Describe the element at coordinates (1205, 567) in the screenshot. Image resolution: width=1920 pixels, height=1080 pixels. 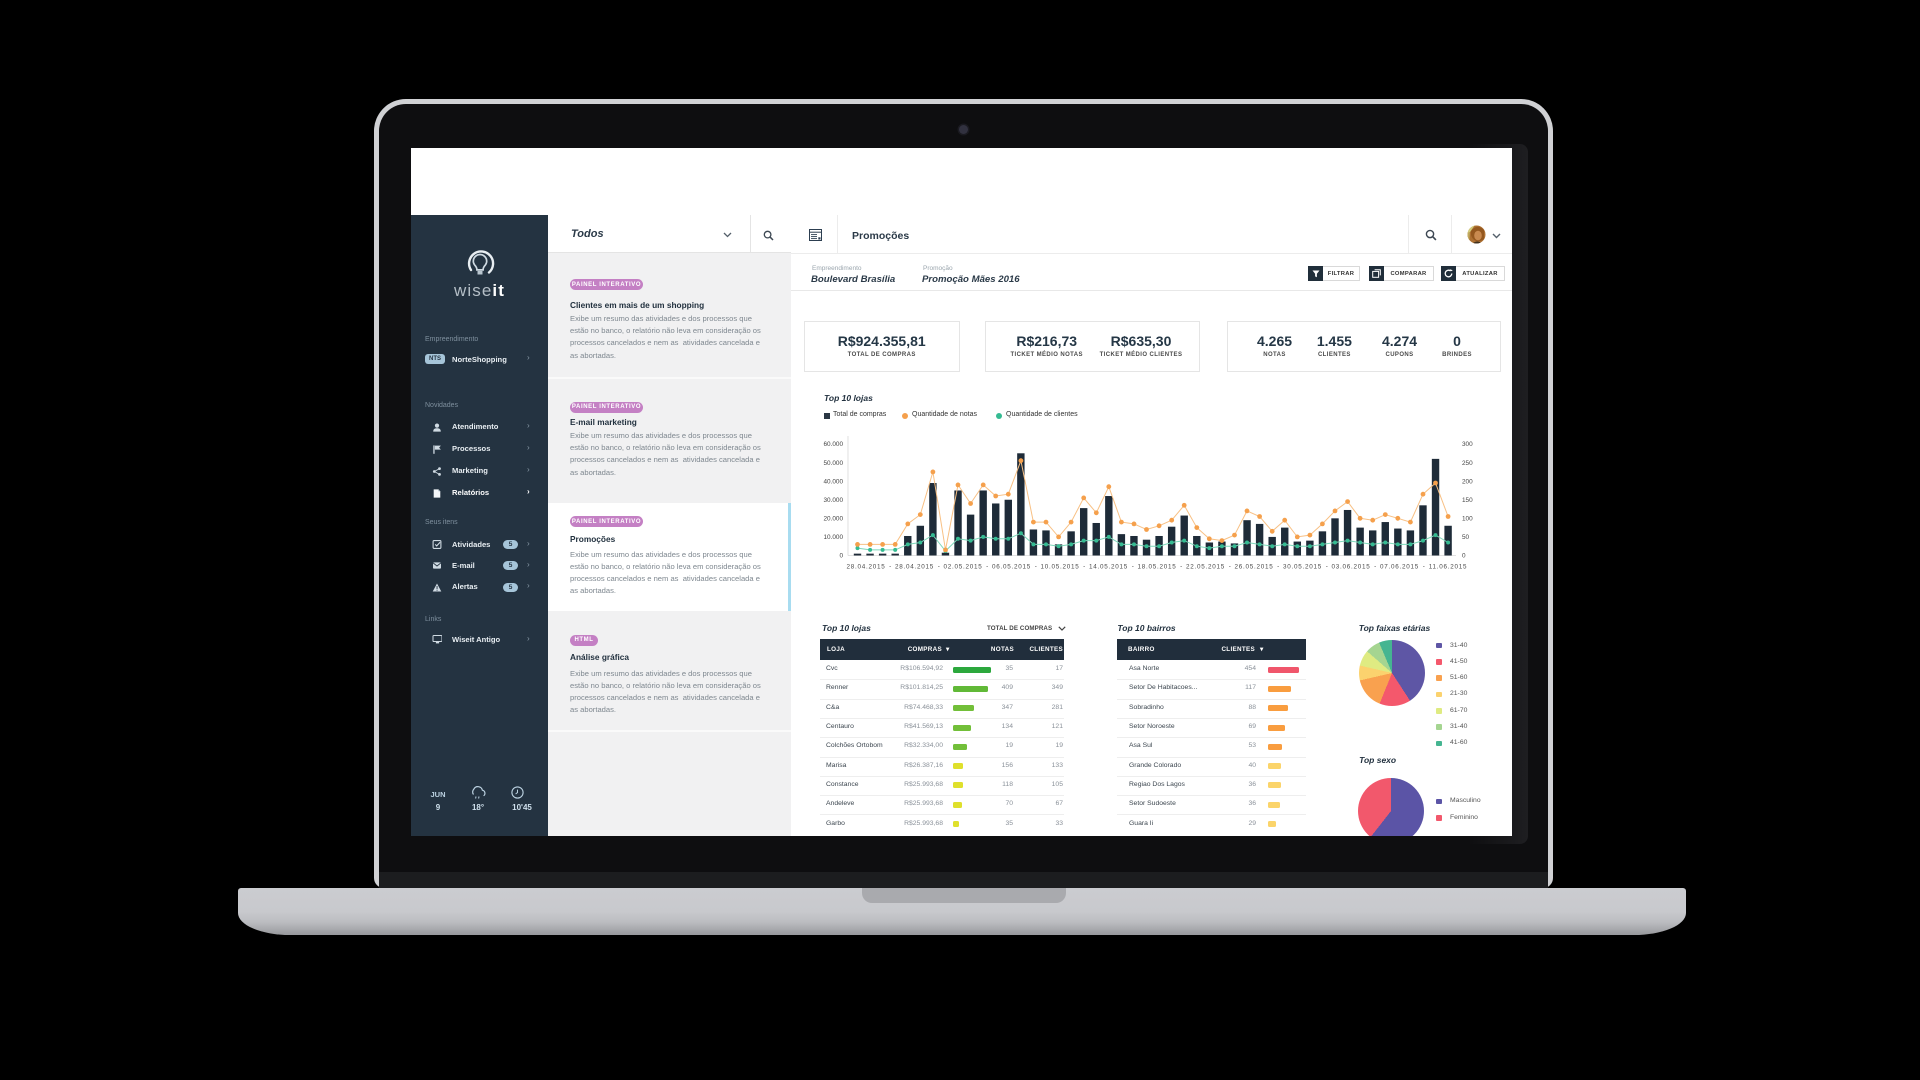
I see `svg-text: 22.05.2015` at that location.